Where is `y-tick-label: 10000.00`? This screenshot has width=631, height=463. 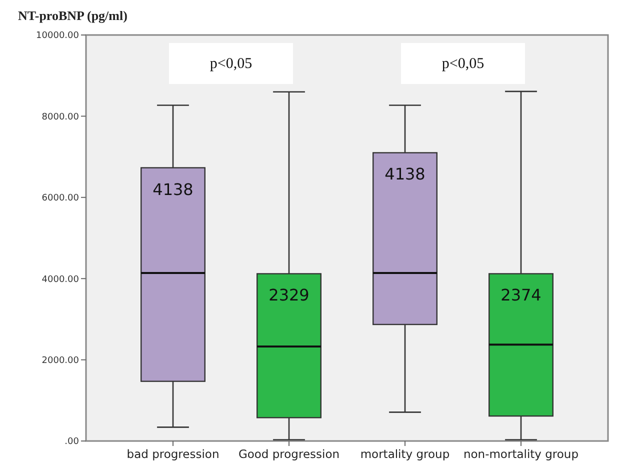
y-tick-label: 10000.00 is located at coordinates (58, 36).